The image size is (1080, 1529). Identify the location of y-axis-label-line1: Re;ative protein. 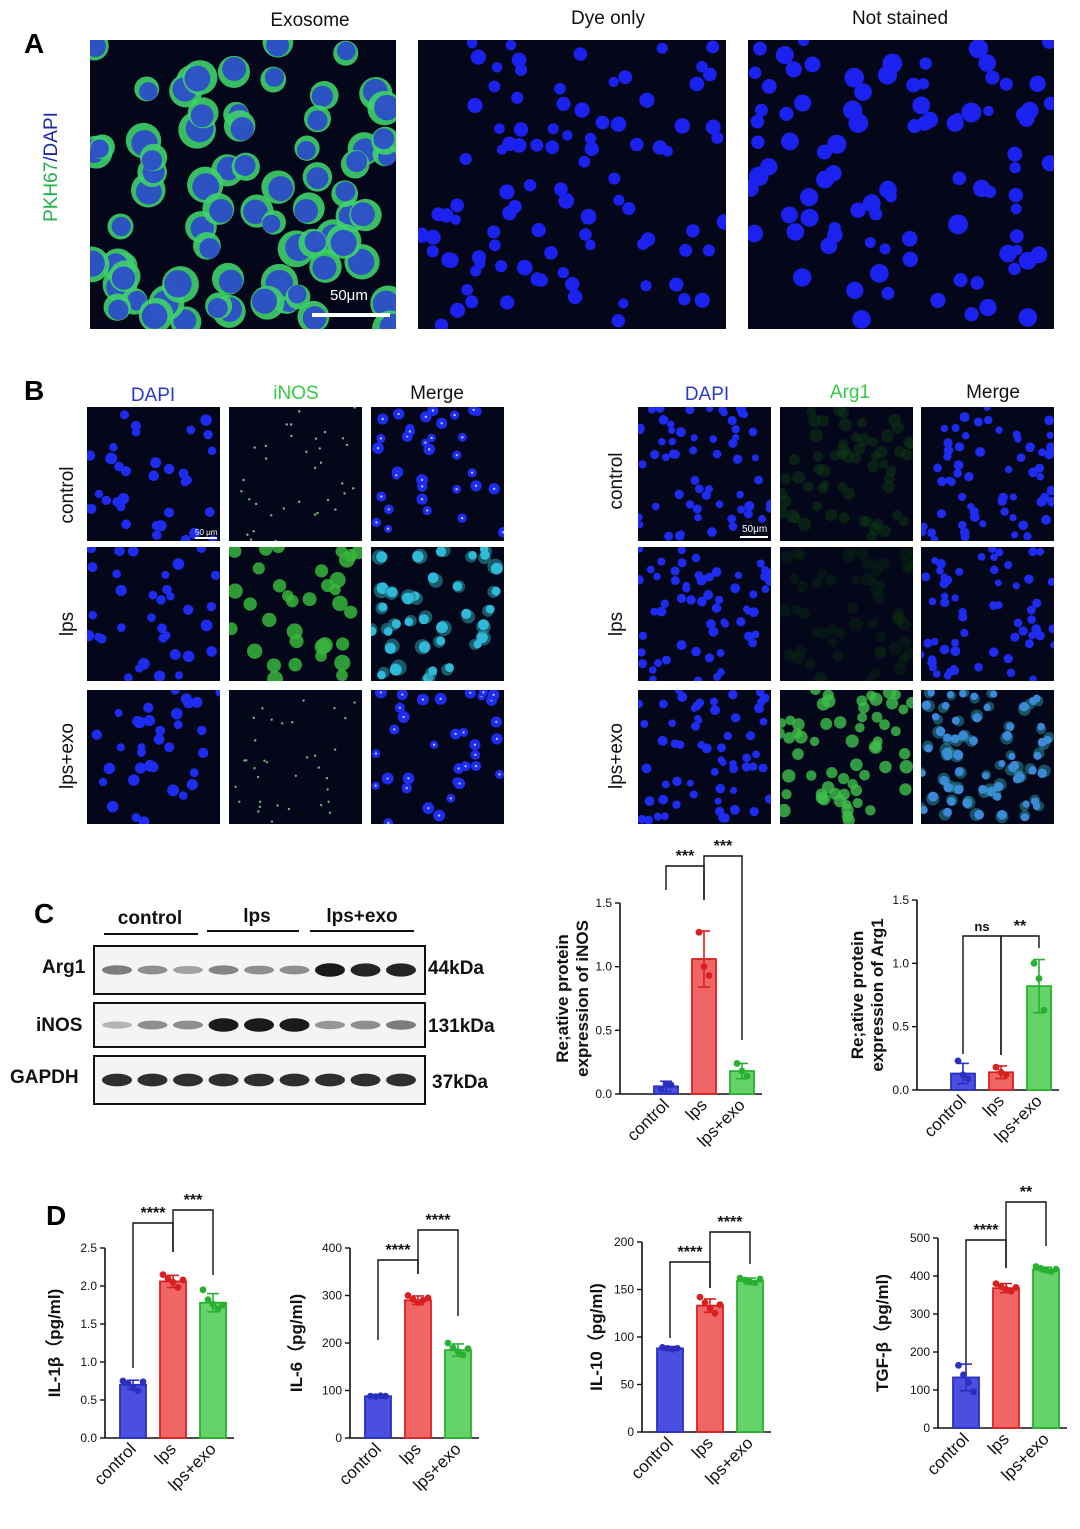
(562, 998).